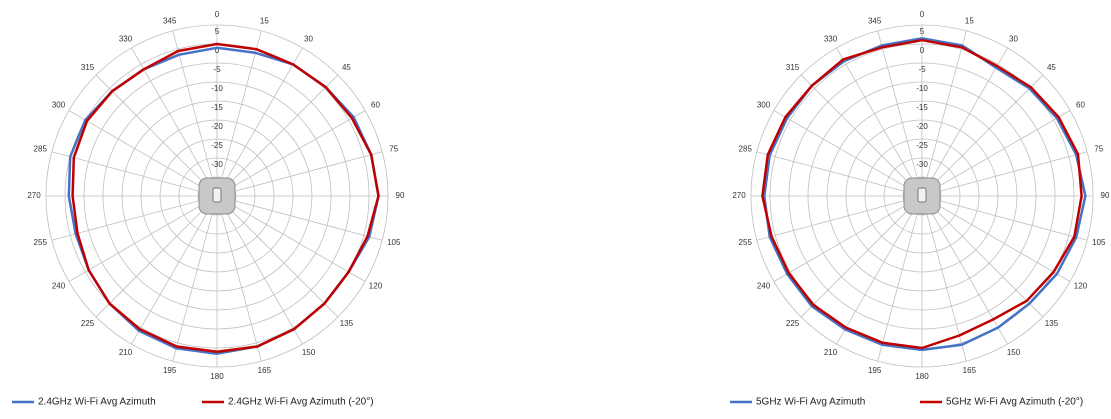  What do you see at coordinates (1014, 402) in the screenshot?
I see `legend-label: 5GHz Wi-Fi Avg Azimuth (-20°)` at bounding box center [1014, 402].